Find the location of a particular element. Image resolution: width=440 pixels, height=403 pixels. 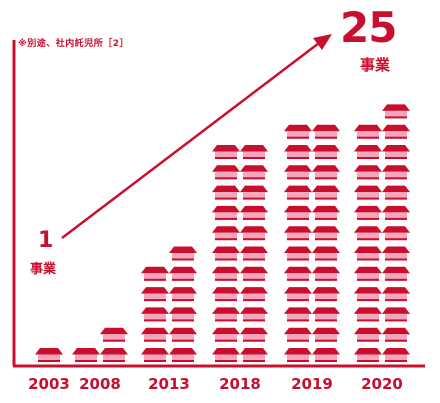

bar-2003 is located at coordinates (49, 355).